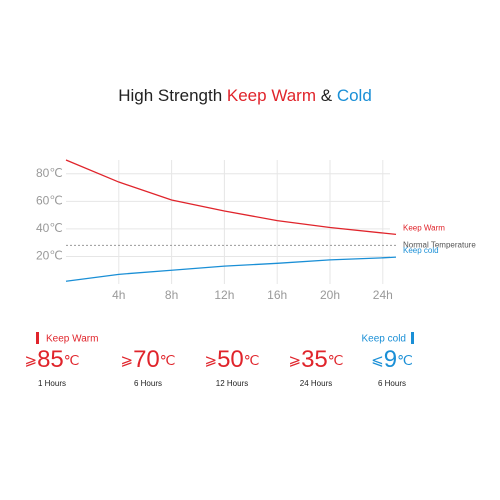  I want to click on stat-number: 35, so click(314, 359).